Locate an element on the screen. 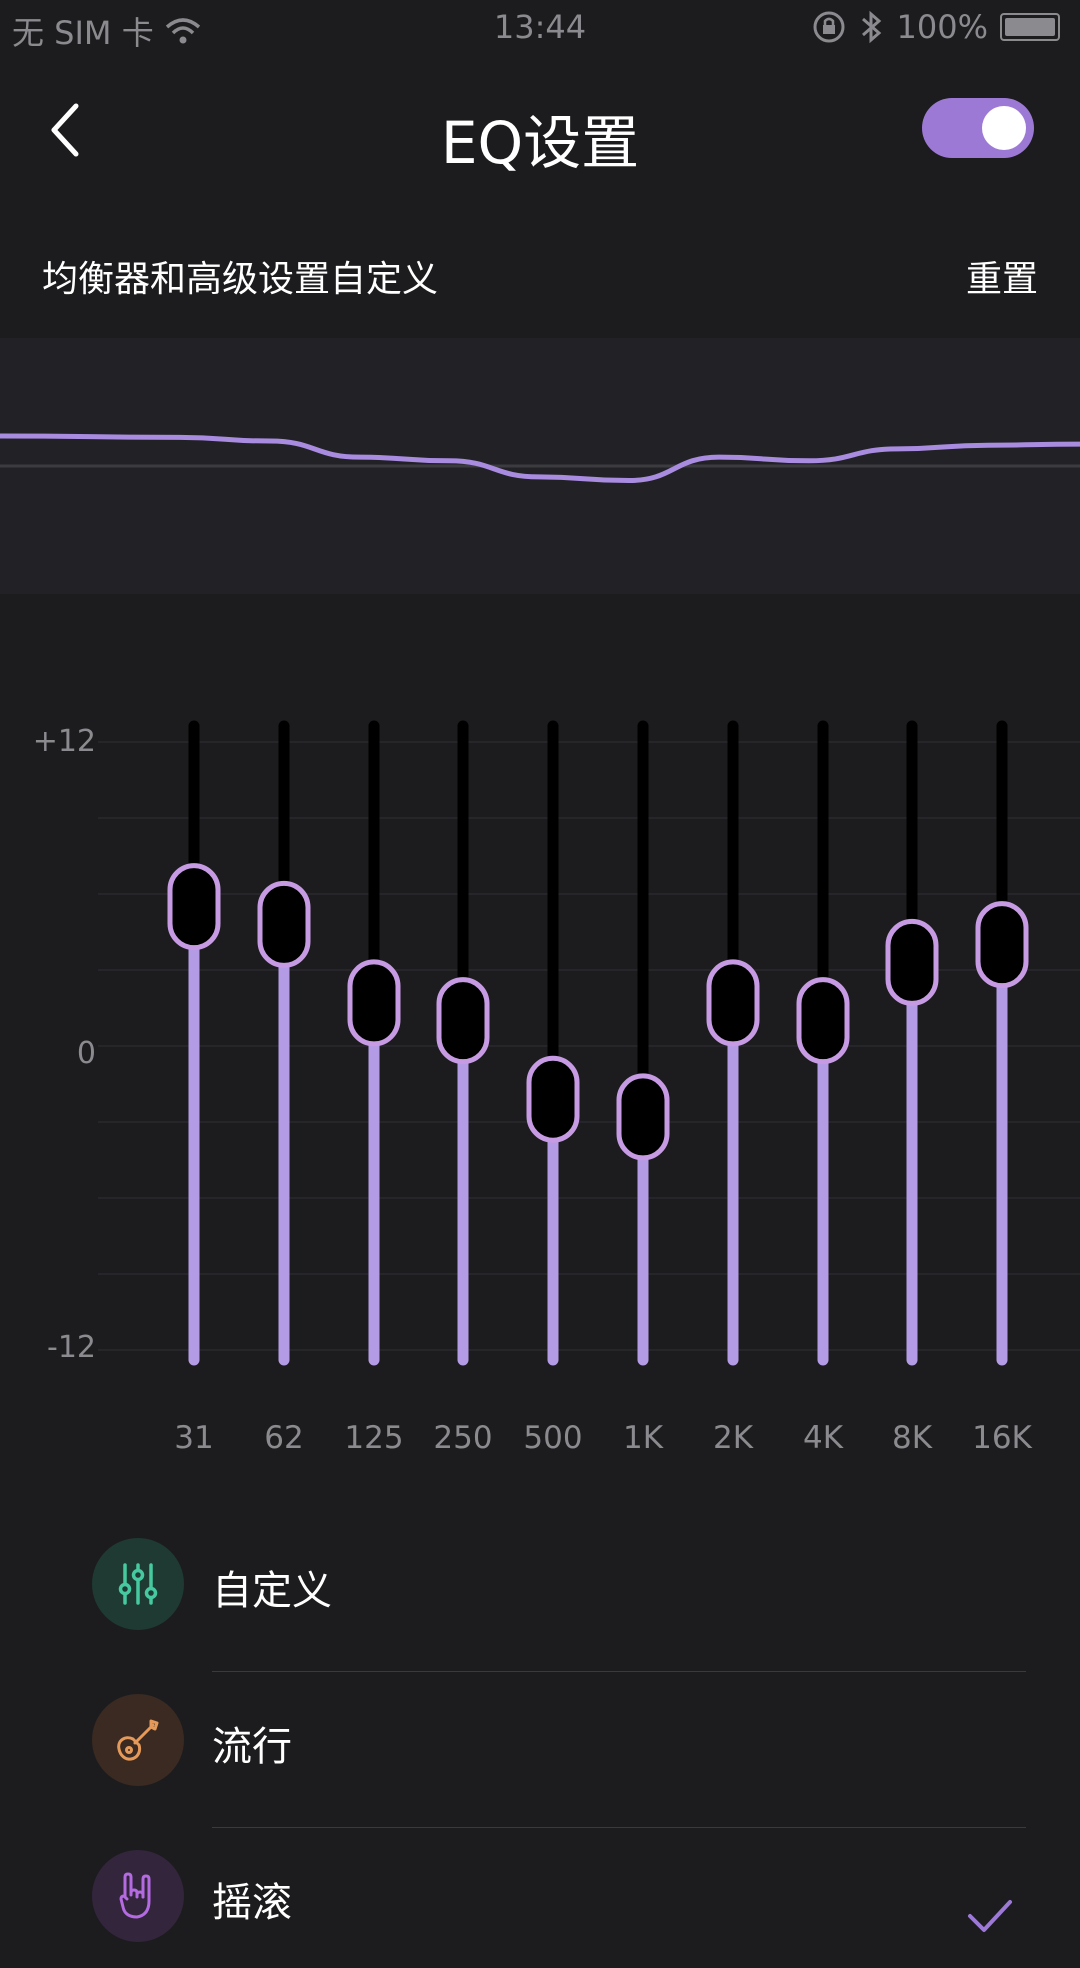 The image size is (1080, 1968). subheader-description: 均衡器和高级设置自定义 is located at coordinates (240, 279).